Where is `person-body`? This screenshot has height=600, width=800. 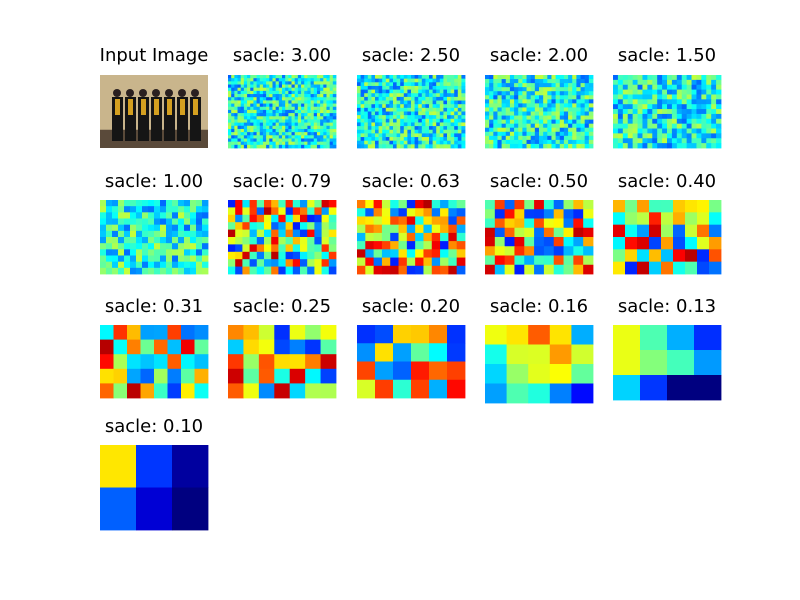 person-body is located at coordinates (130, 119).